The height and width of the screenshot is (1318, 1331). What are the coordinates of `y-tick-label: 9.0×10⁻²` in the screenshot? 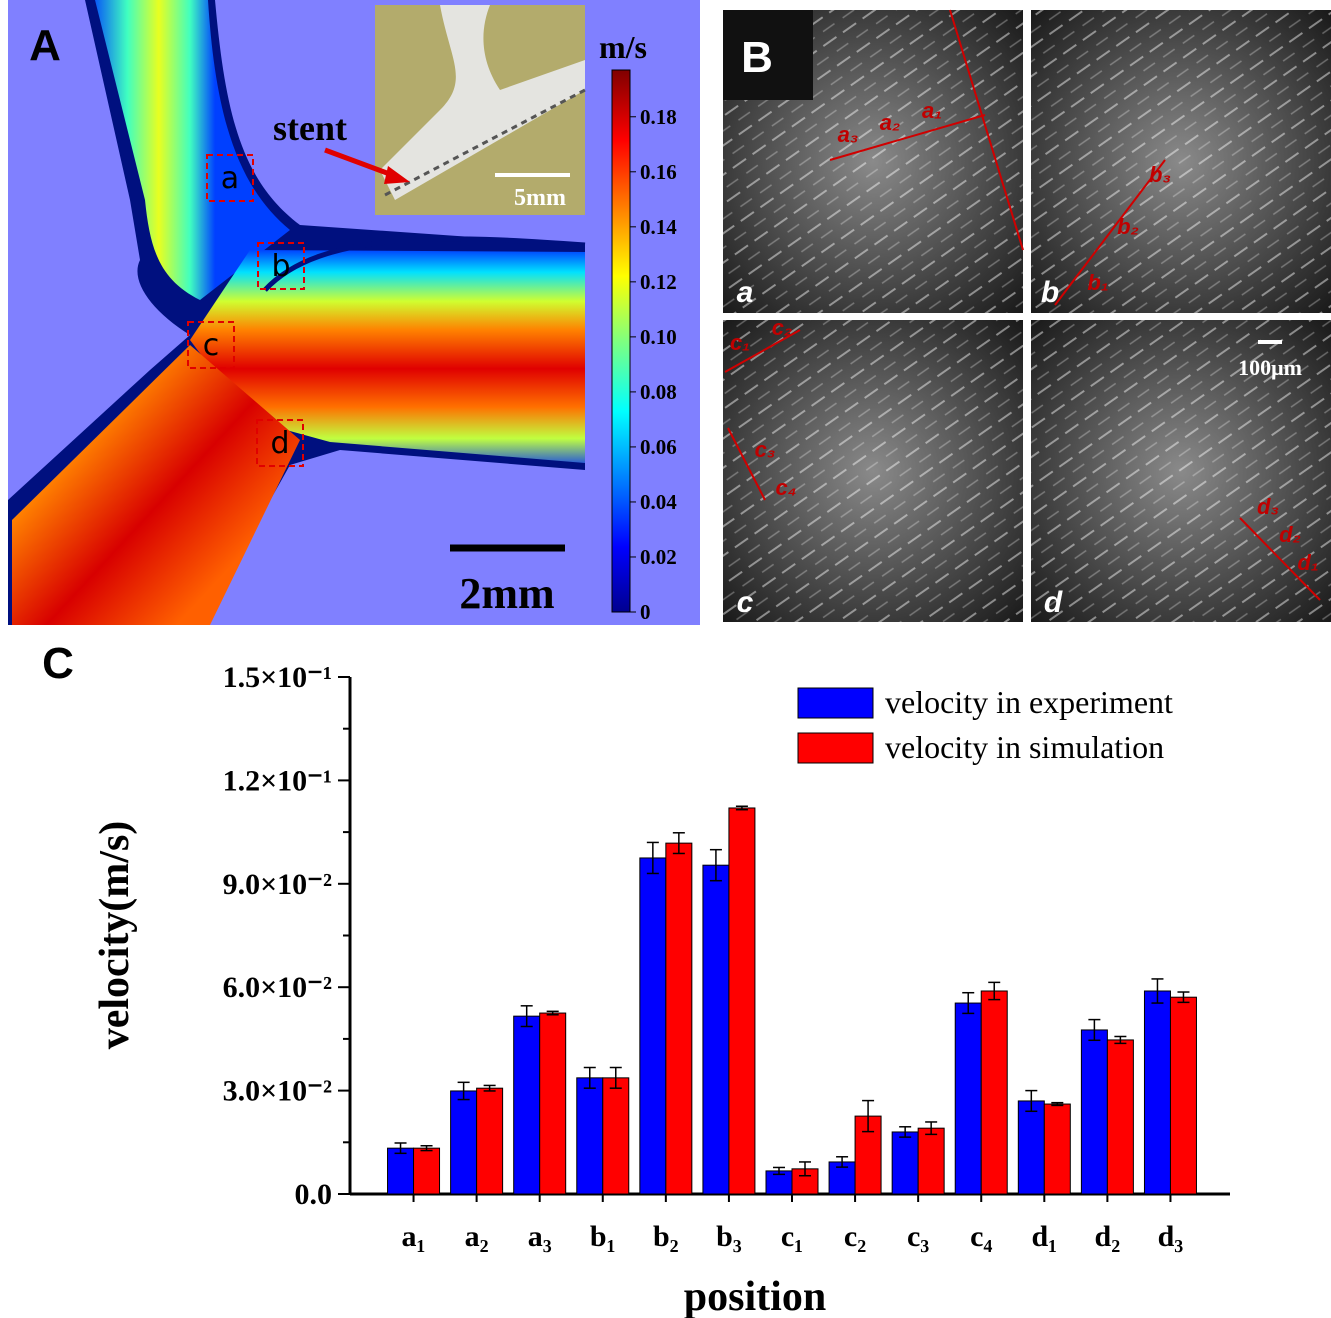 It's located at (277, 884).